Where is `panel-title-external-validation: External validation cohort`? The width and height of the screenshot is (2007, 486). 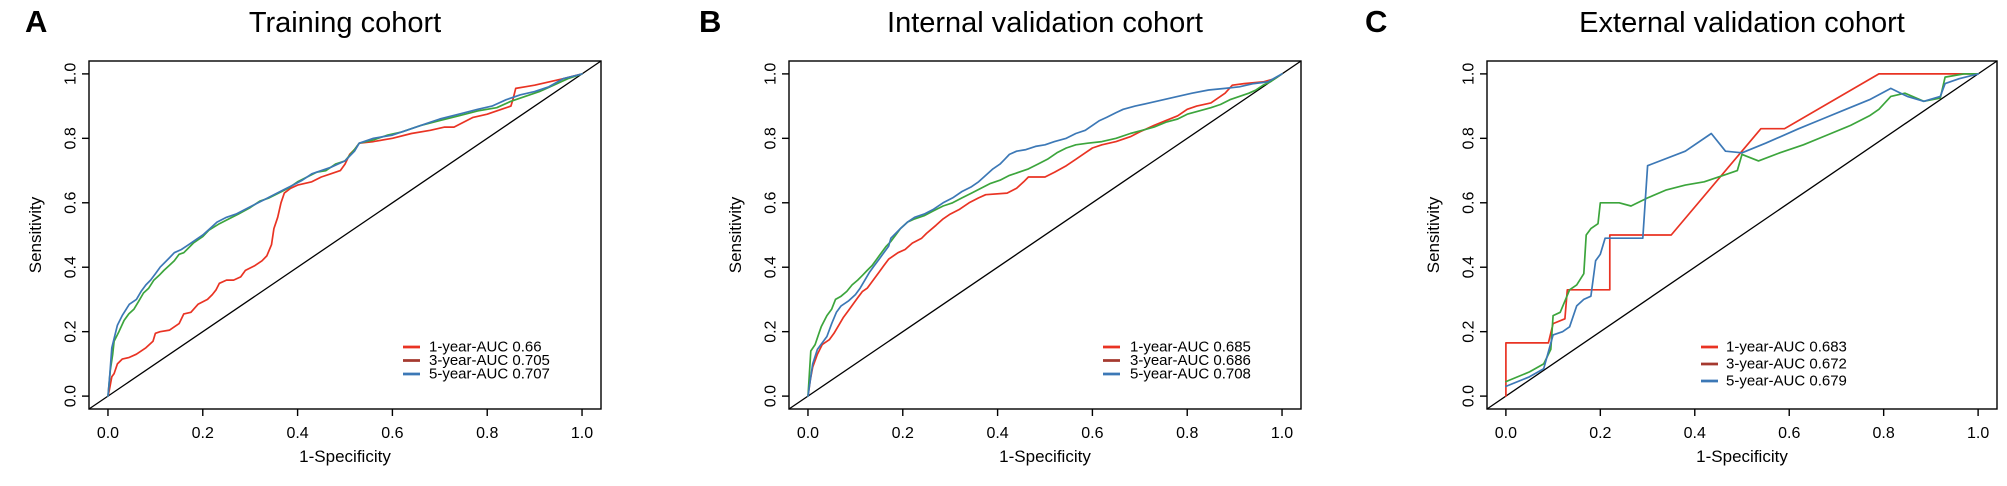
panel-title-external-validation: External validation cohort is located at coordinates (1742, 23).